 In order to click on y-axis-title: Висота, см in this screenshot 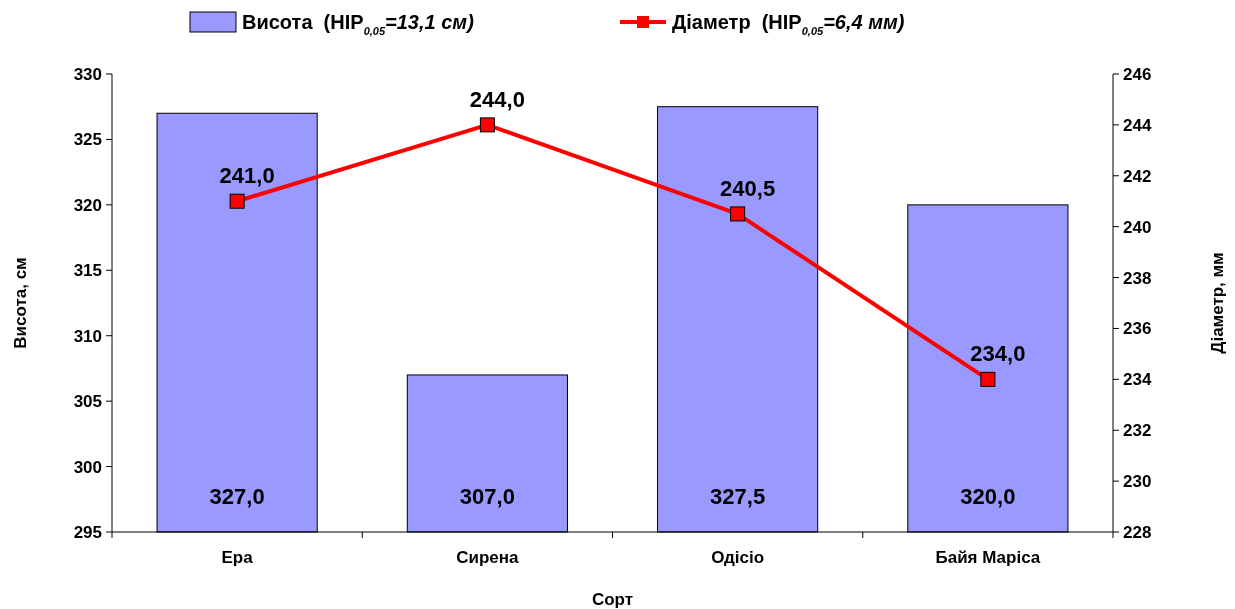, I will do `click(20, 303)`.